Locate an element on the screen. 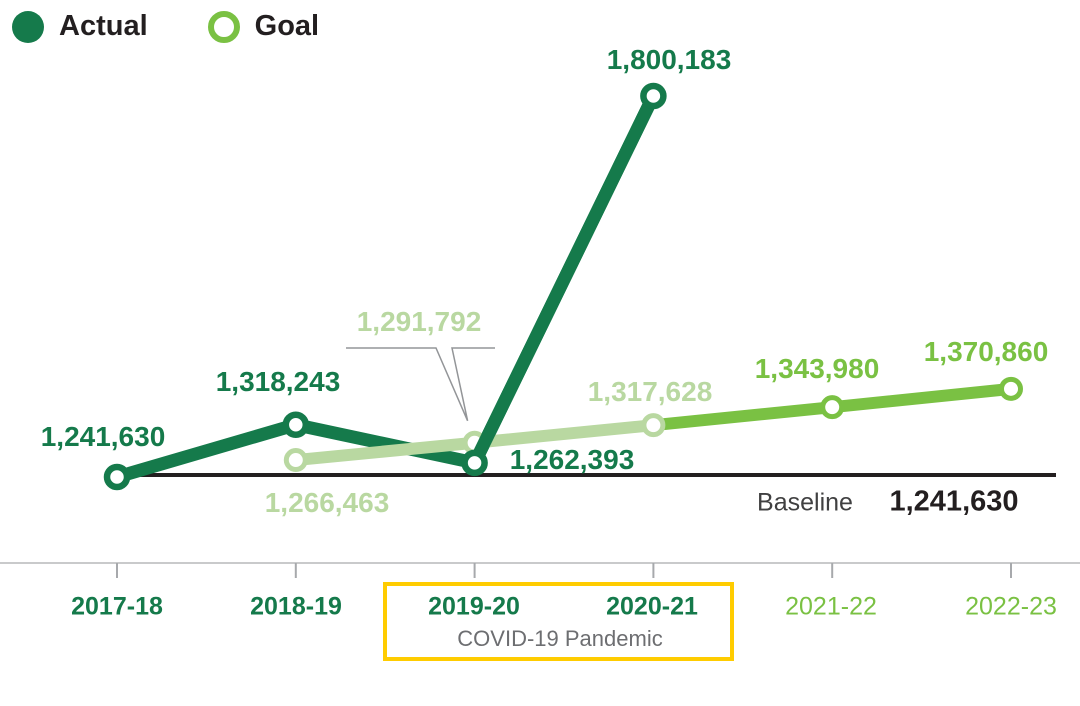  baseline-label: Baseline is located at coordinates (805, 502).